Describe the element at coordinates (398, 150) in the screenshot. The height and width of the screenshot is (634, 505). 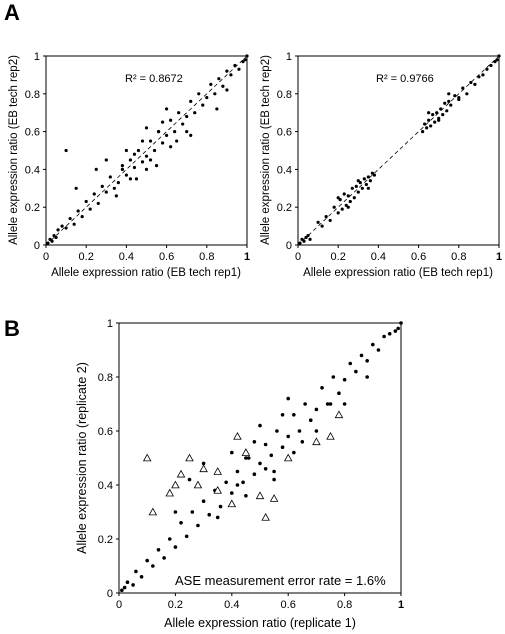
I see `plot-frame` at that location.